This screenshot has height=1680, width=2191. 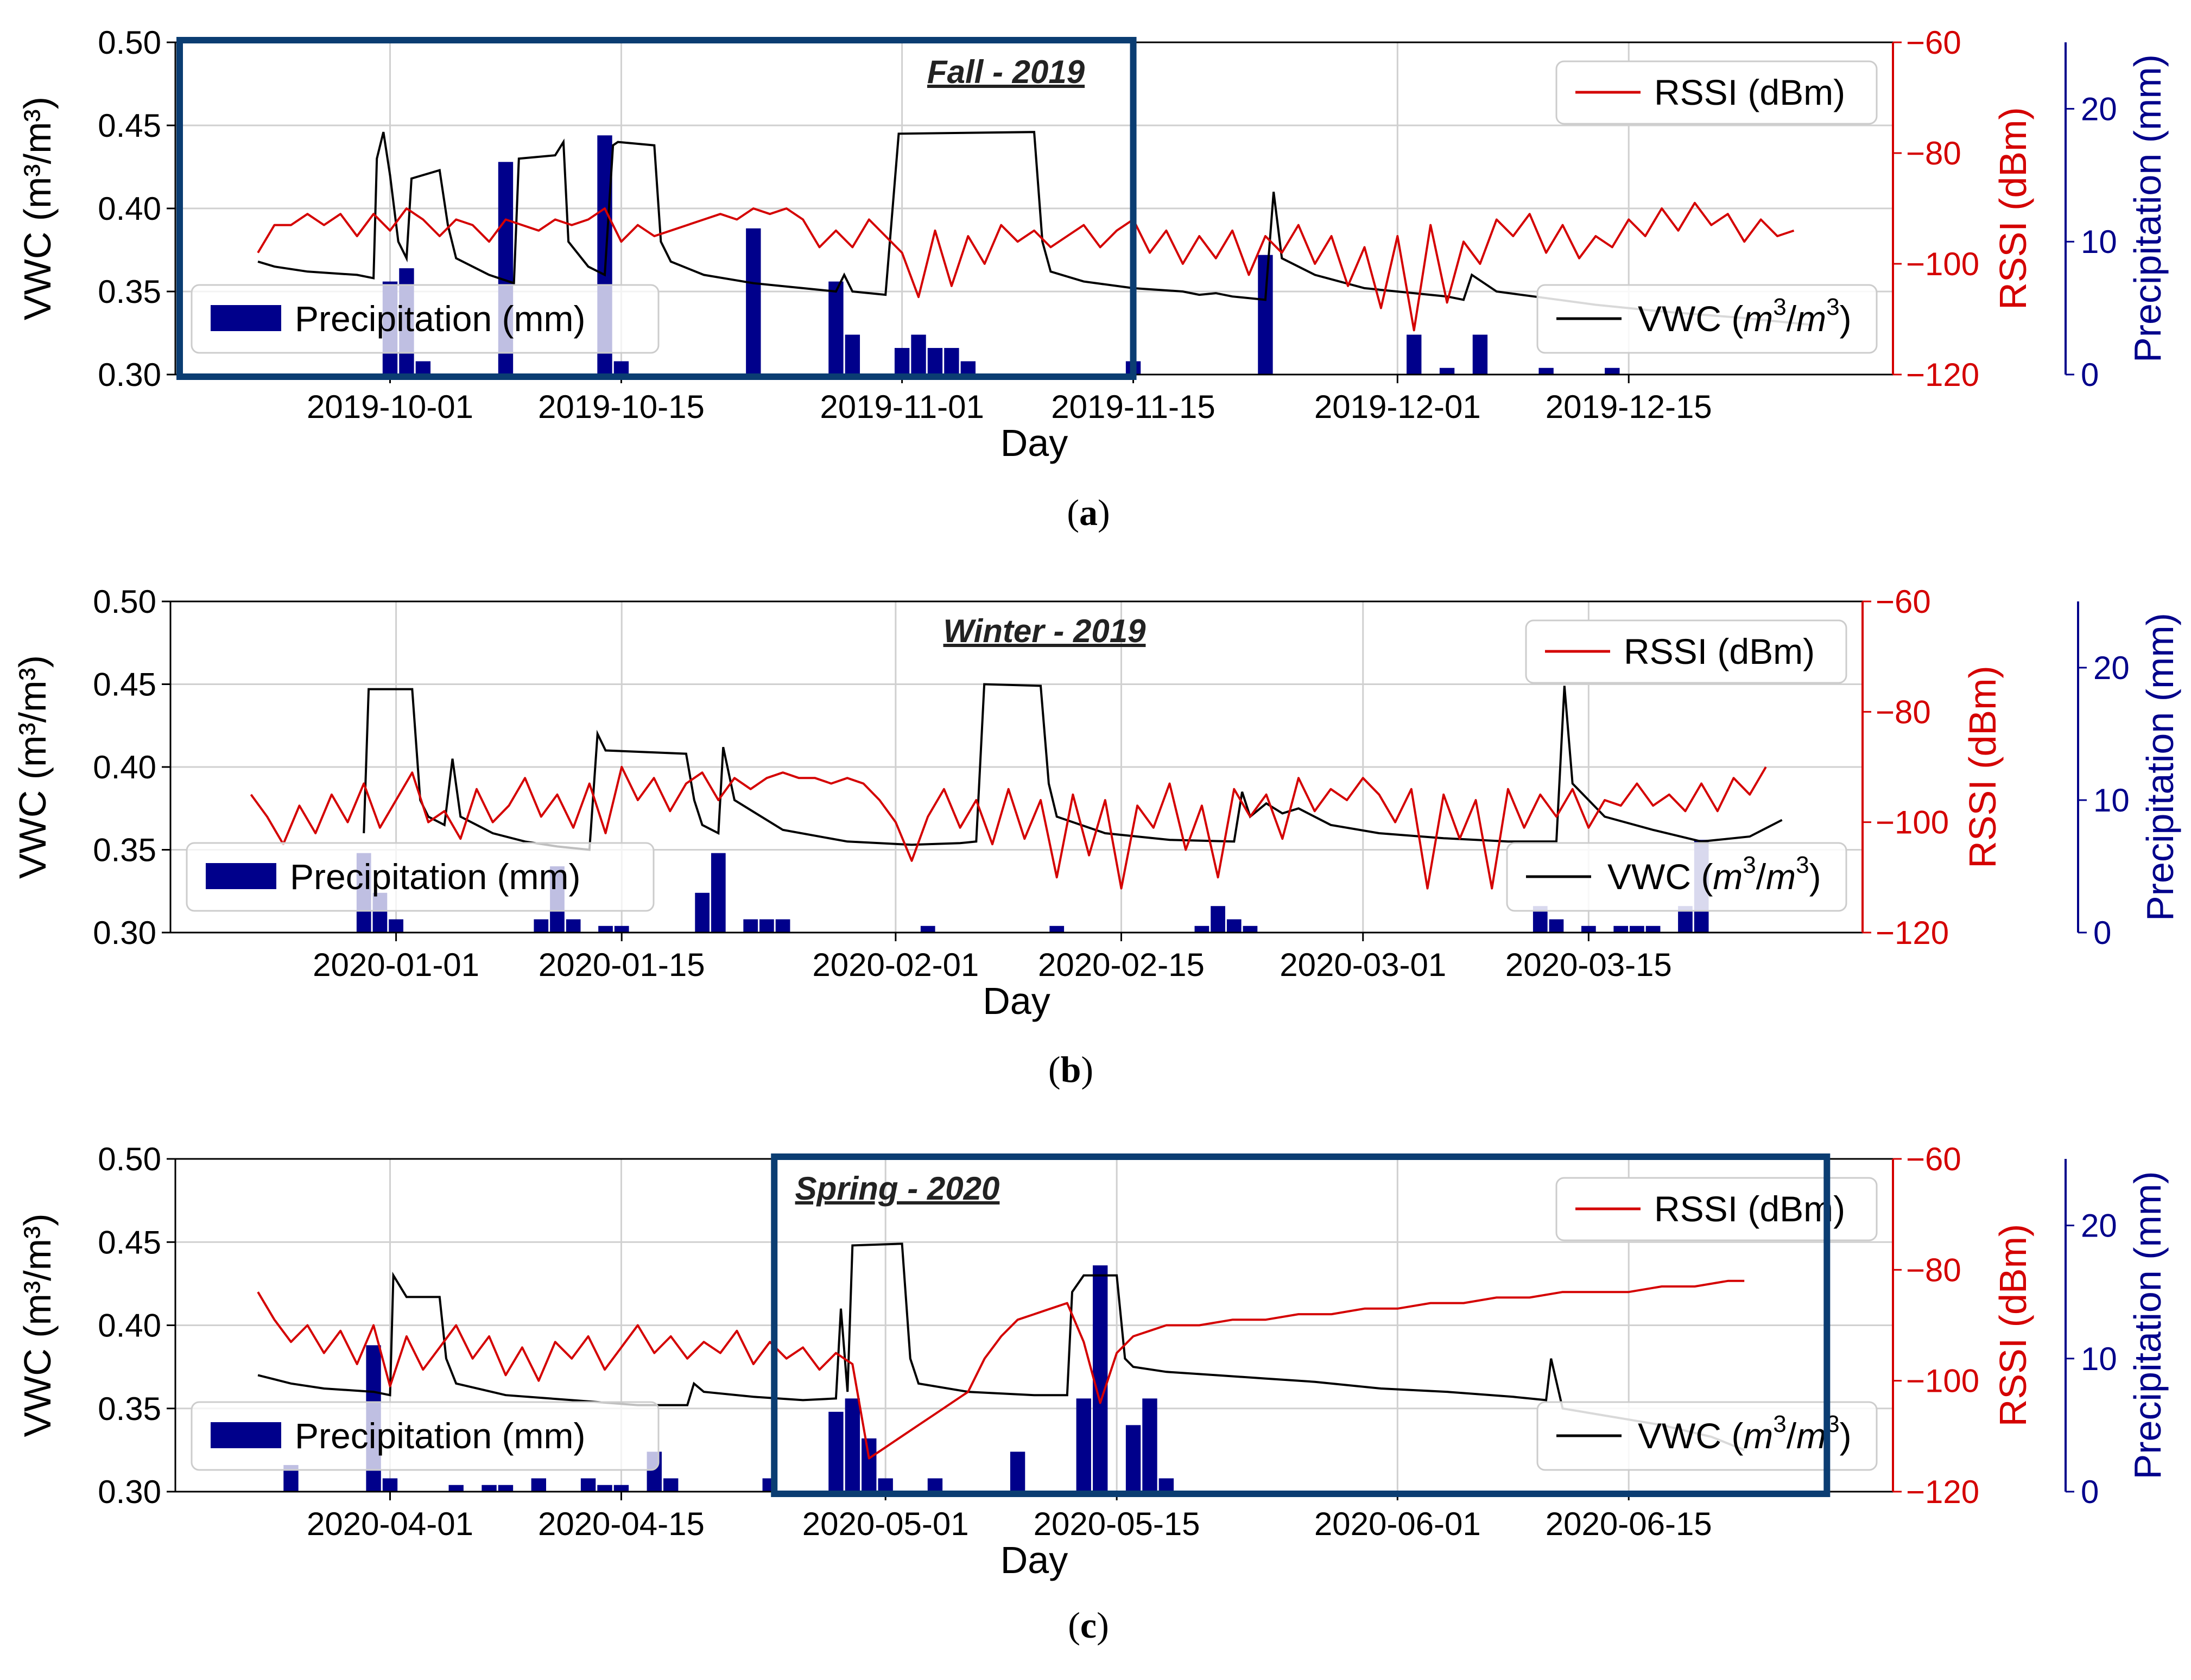 What do you see at coordinates (1397, 407) in the screenshot?
I see `x-tick-label: 2019-12-01` at bounding box center [1397, 407].